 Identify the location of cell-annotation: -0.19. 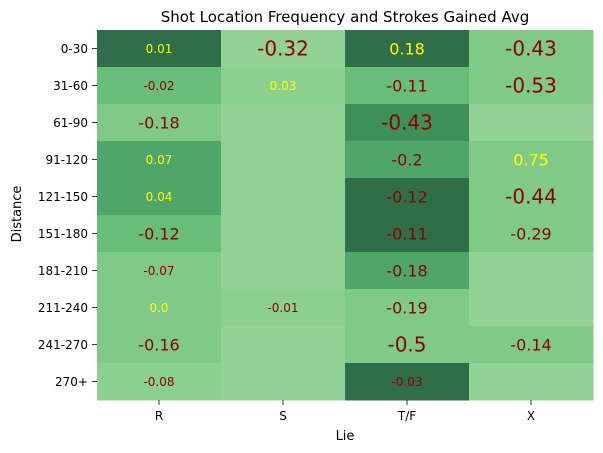
(406, 307).